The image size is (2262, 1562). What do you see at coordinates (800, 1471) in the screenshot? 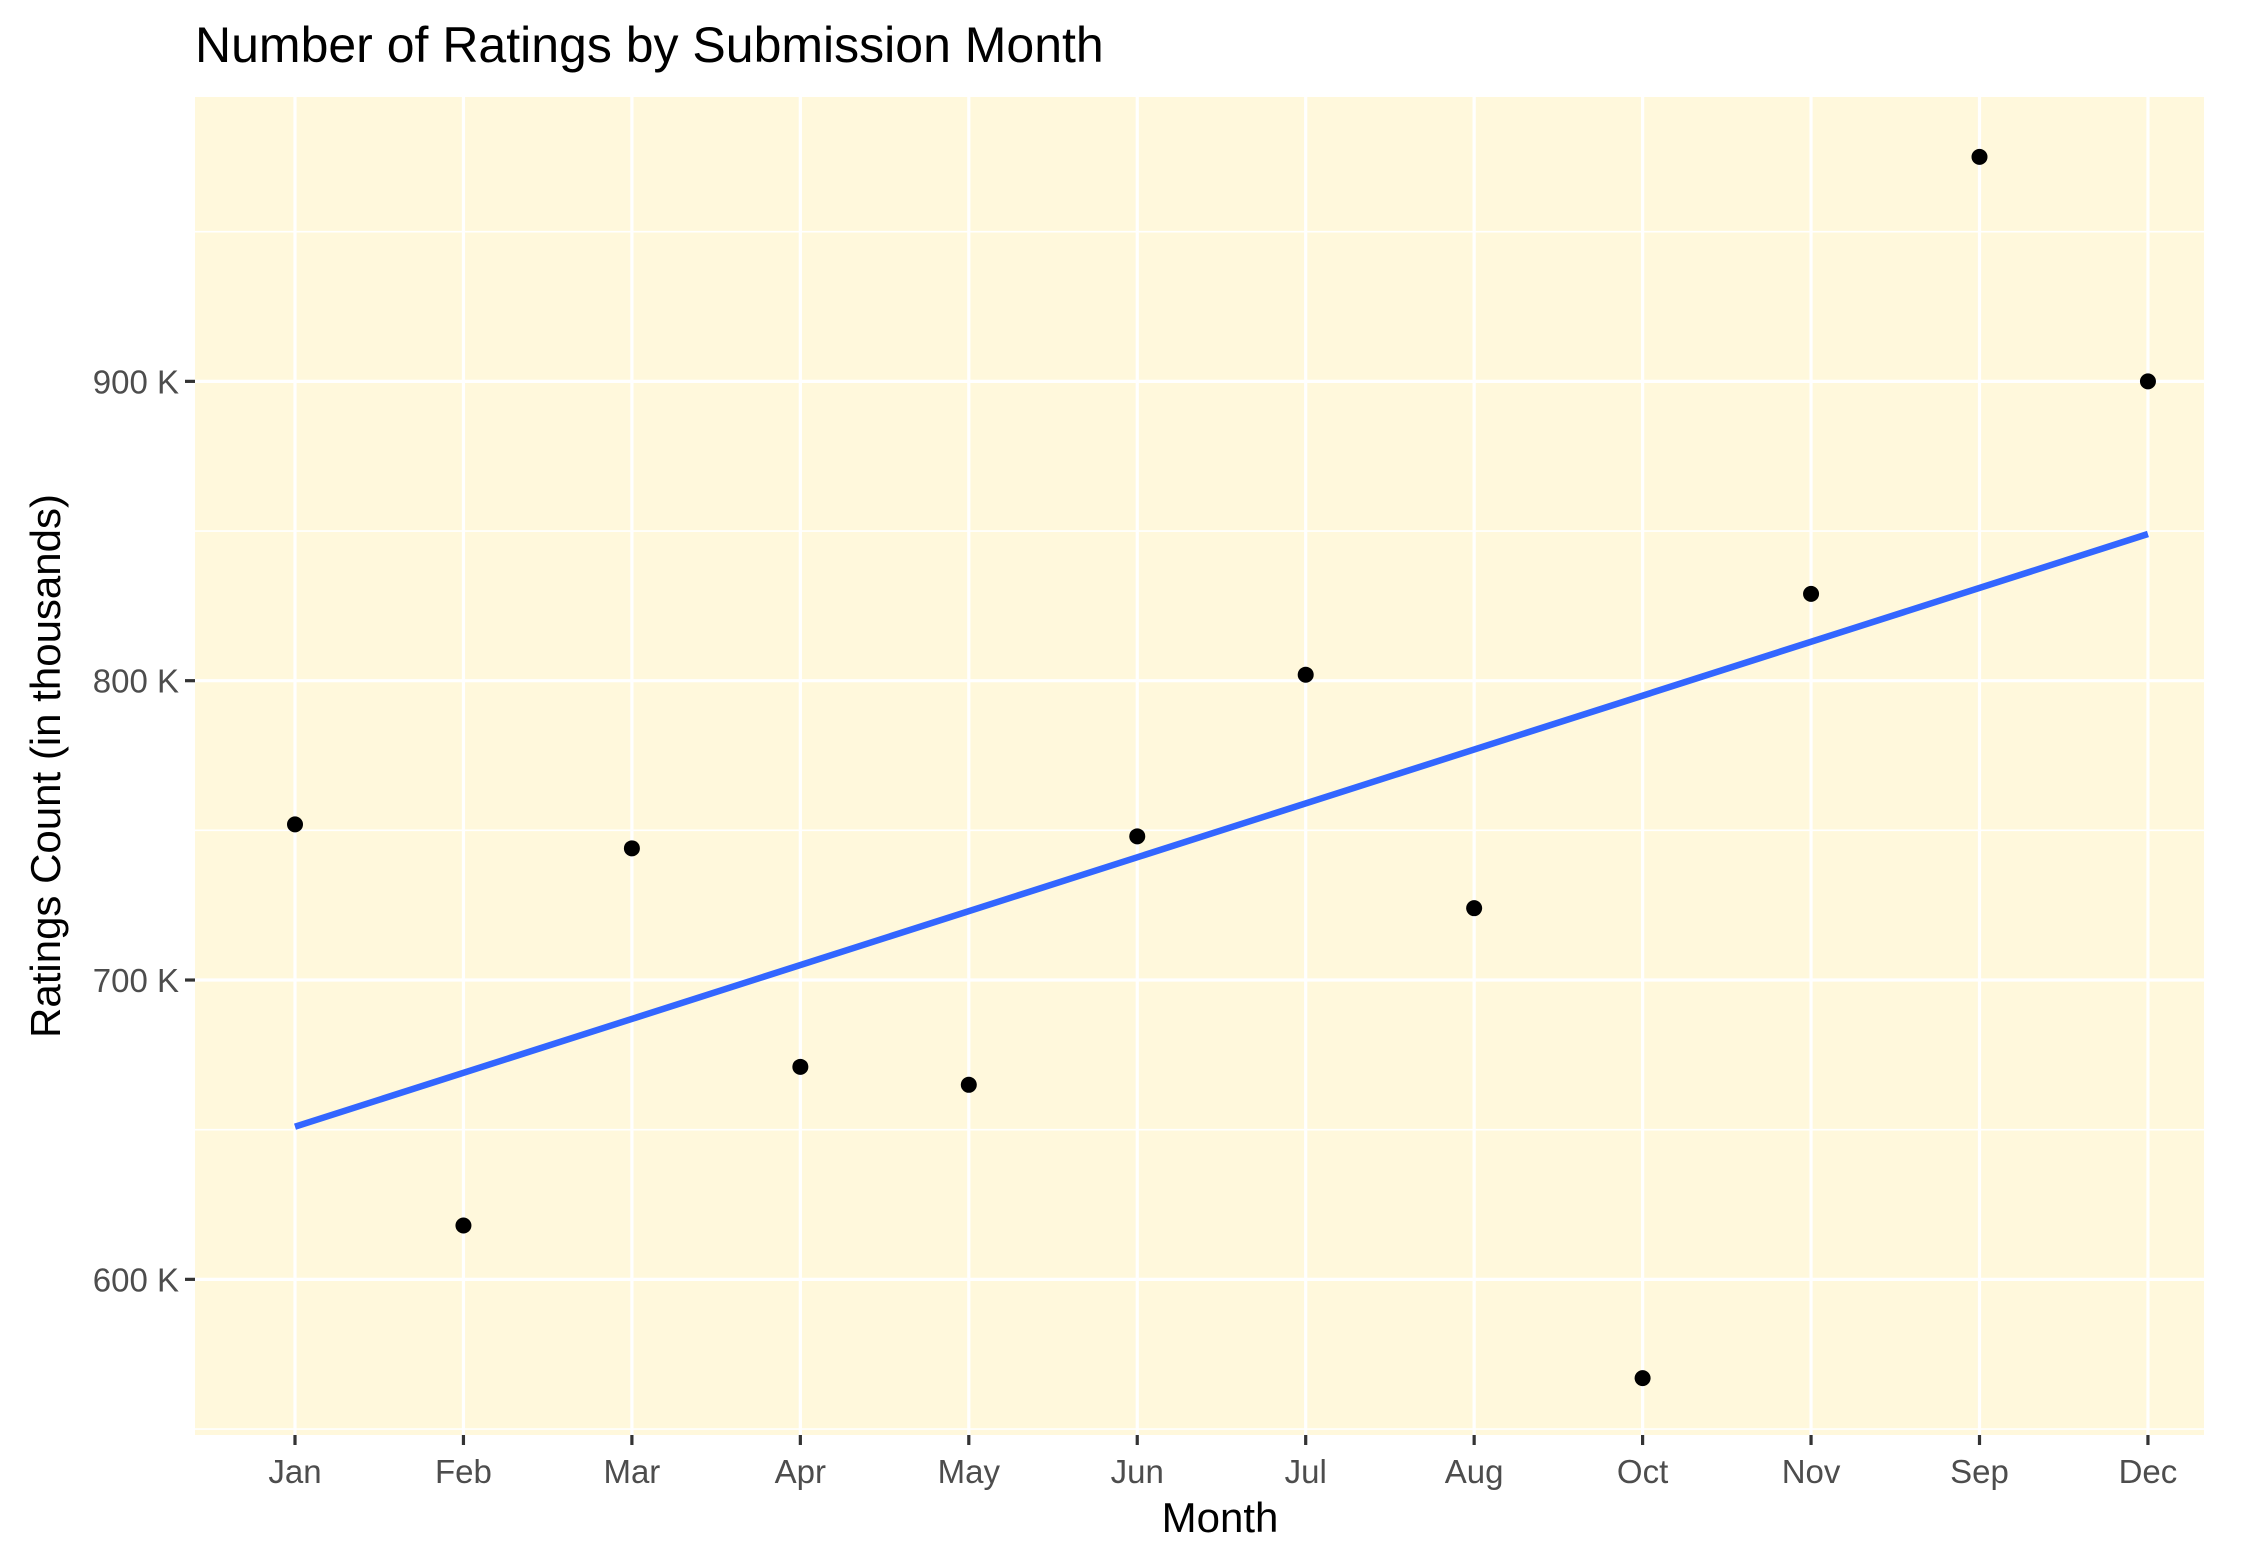
I see `x-tick-label: Apr` at bounding box center [800, 1471].